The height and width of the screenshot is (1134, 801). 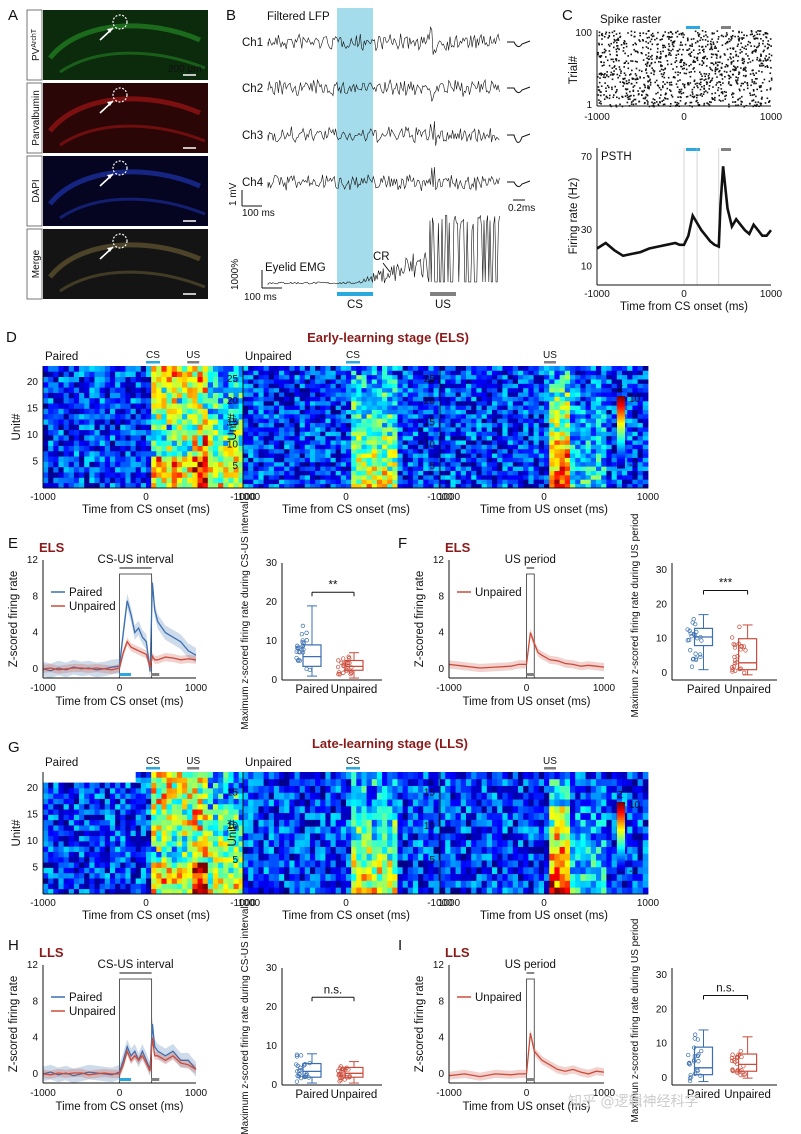 What do you see at coordinates (693, 149) in the screenshot?
I see `cs-bar` at bounding box center [693, 149].